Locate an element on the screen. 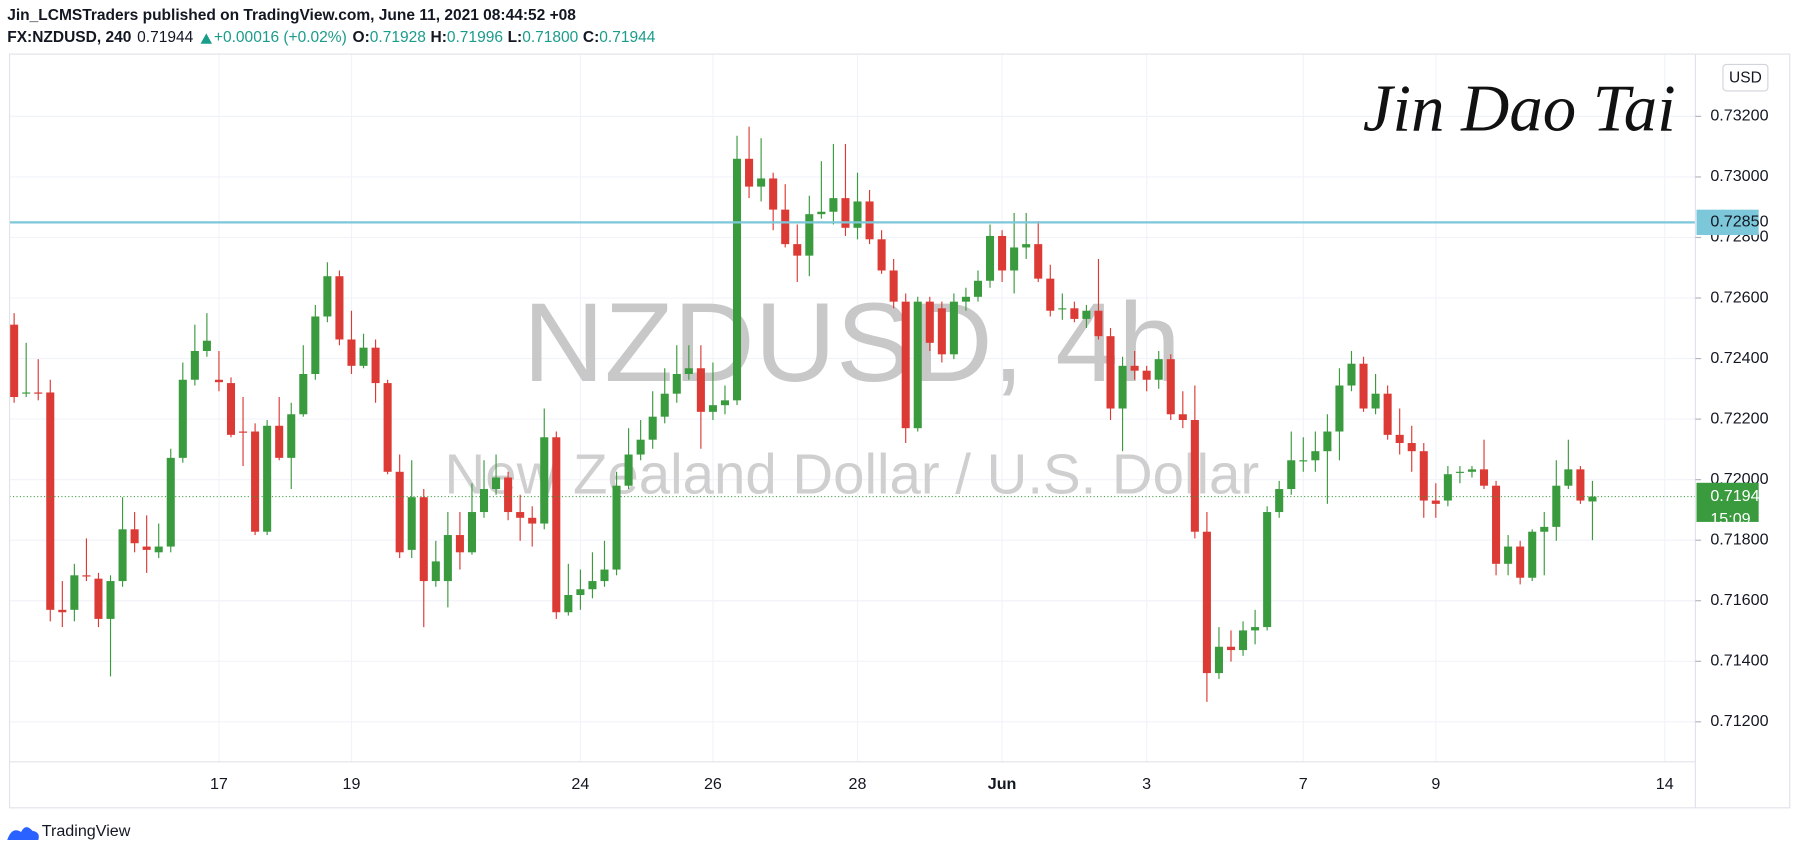 This screenshot has height=855, width=1805. y-tick-label: 0.71600 is located at coordinates (1739, 600).